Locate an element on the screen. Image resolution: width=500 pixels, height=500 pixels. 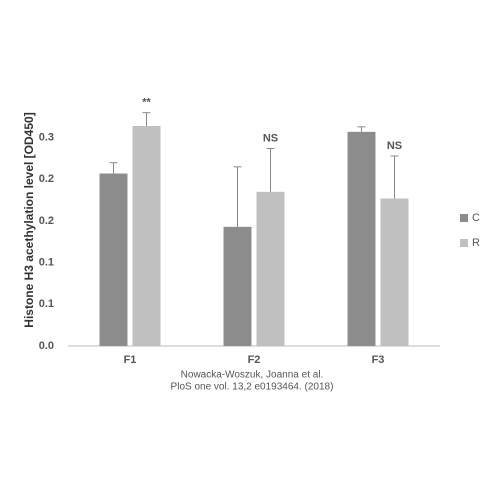
y-tick-label: 0.3 is located at coordinates (46, 138).